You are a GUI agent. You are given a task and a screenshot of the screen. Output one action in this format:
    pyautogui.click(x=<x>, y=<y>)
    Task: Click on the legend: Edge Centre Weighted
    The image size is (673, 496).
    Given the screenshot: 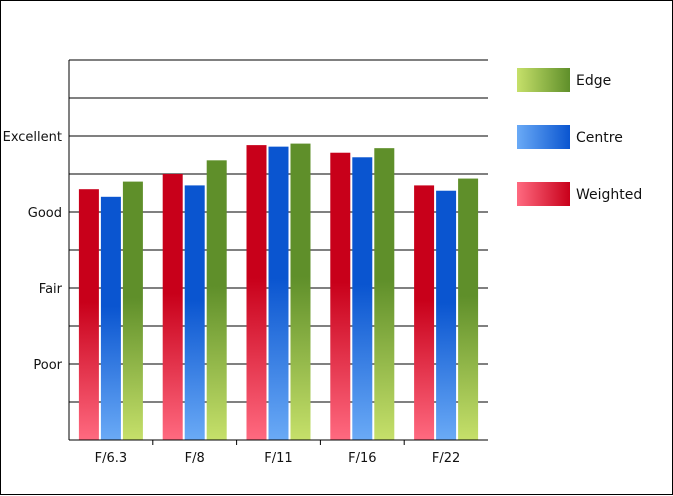 What is the action you would take?
    pyautogui.click(x=579, y=137)
    